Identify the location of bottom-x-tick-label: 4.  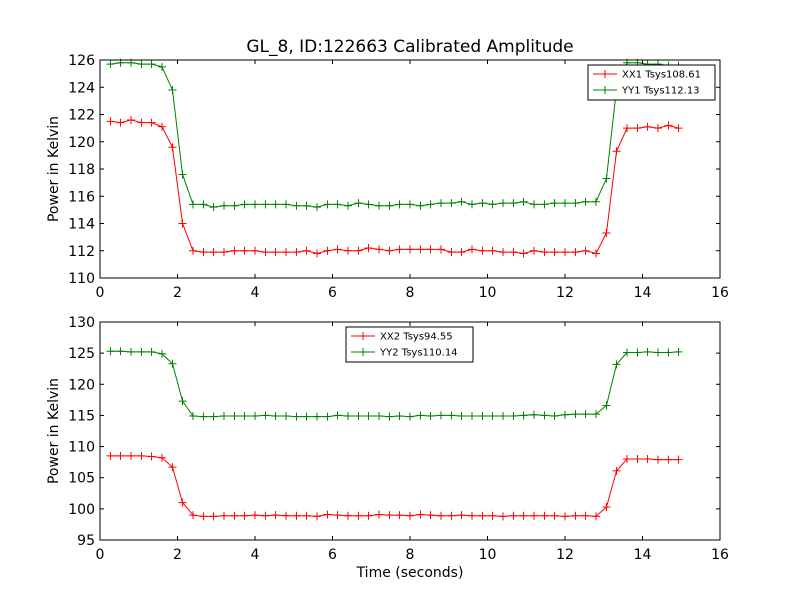
(255, 555).